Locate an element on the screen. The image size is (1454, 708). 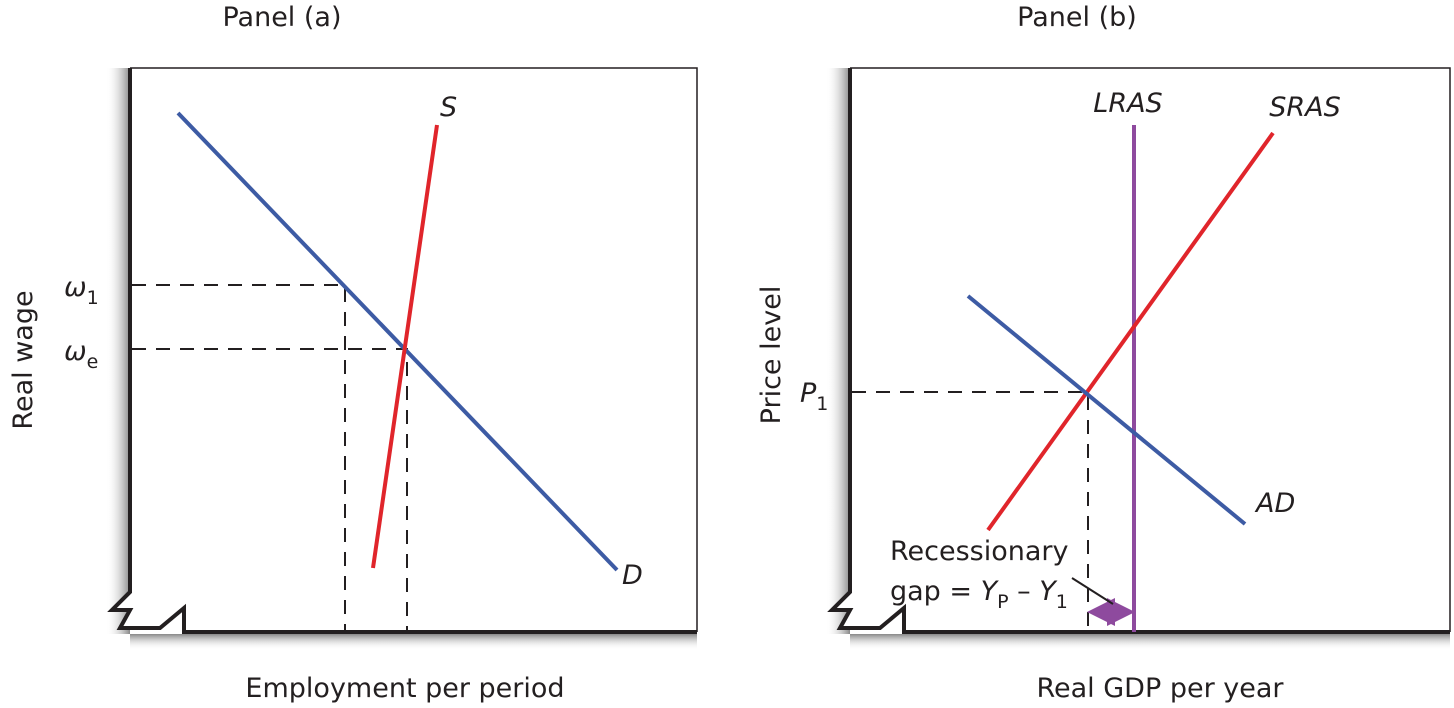
recessionary-gap-label-line1: Recessionary is located at coordinates (979, 551).